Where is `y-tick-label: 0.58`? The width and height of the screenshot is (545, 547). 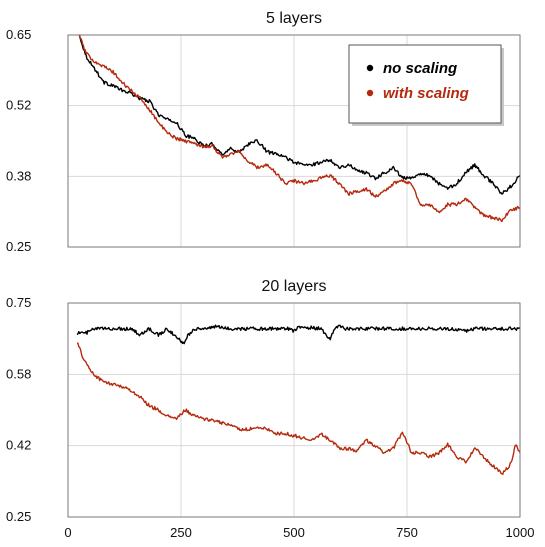 y-tick-label: 0.58 is located at coordinates (18, 373).